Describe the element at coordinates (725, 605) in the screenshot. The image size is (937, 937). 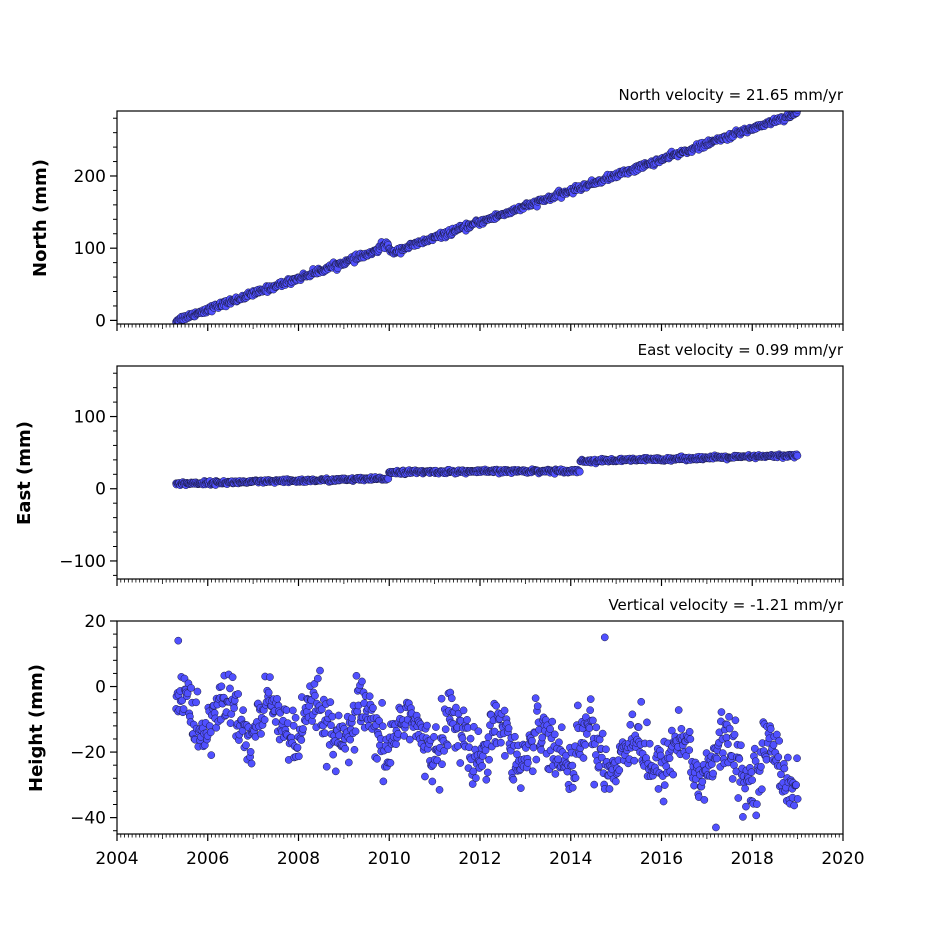
I see `height-velocity-label: Vertical velocity = -1.21 mm/yr` at that location.